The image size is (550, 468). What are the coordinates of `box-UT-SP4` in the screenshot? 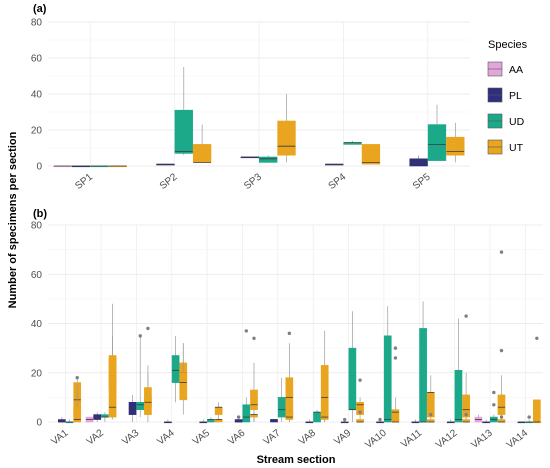 It's located at (371, 154).